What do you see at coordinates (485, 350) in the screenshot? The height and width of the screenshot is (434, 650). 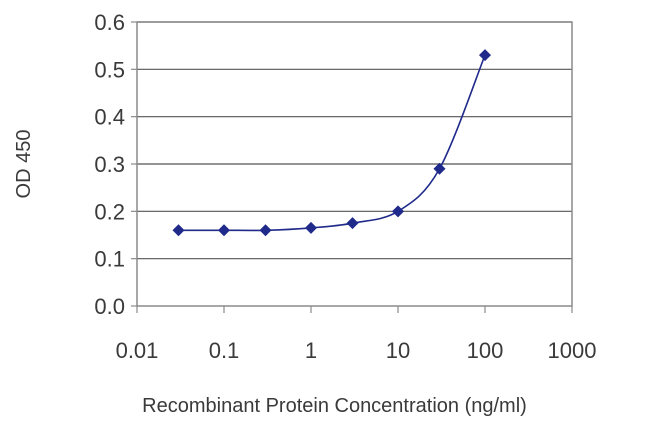 I see `x-tick-label: 100` at bounding box center [485, 350].